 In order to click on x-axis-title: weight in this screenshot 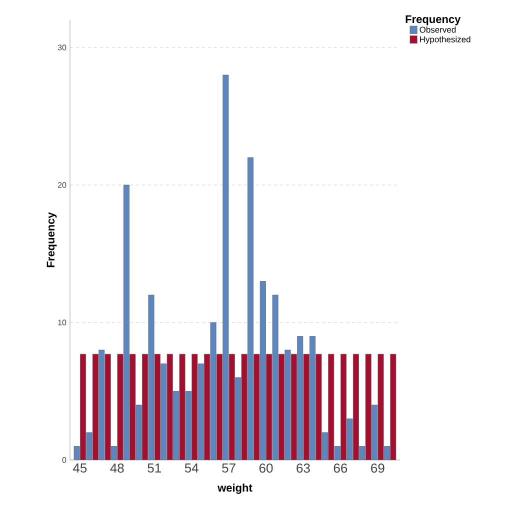, I will do `click(235, 489)`.